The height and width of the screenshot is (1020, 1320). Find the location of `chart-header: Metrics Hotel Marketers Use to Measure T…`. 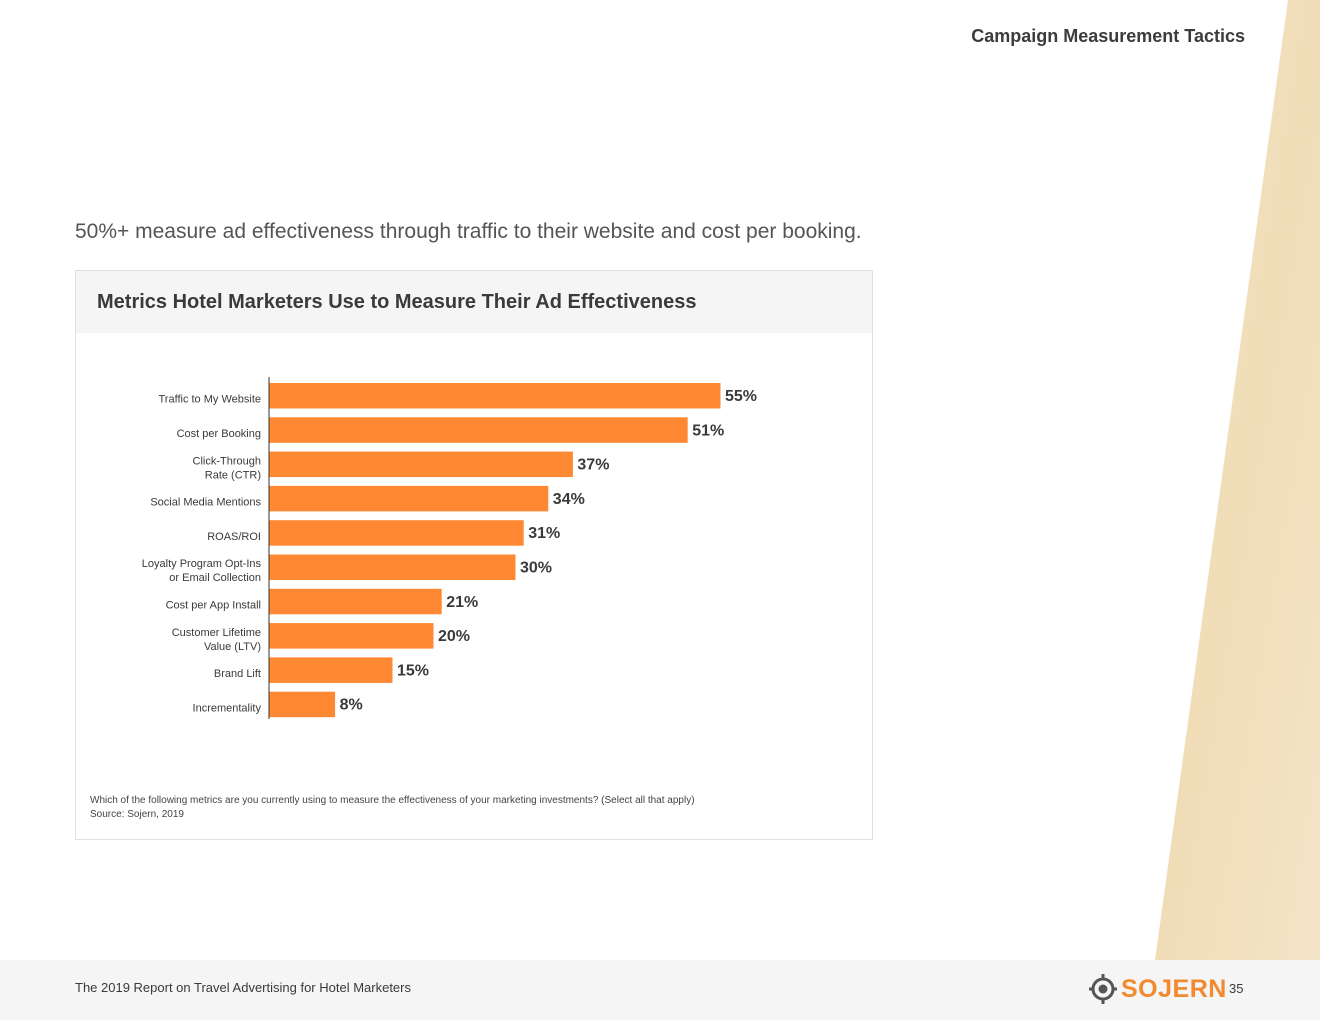

chart-header: Metrics Hotel Marketers Use to Measure T… is located at coordinates (474, 302).